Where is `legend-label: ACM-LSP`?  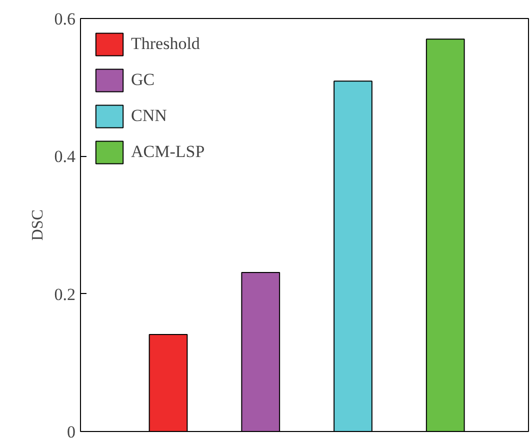 legend-label: ACM-LSP is located at coordinates (168, 152).